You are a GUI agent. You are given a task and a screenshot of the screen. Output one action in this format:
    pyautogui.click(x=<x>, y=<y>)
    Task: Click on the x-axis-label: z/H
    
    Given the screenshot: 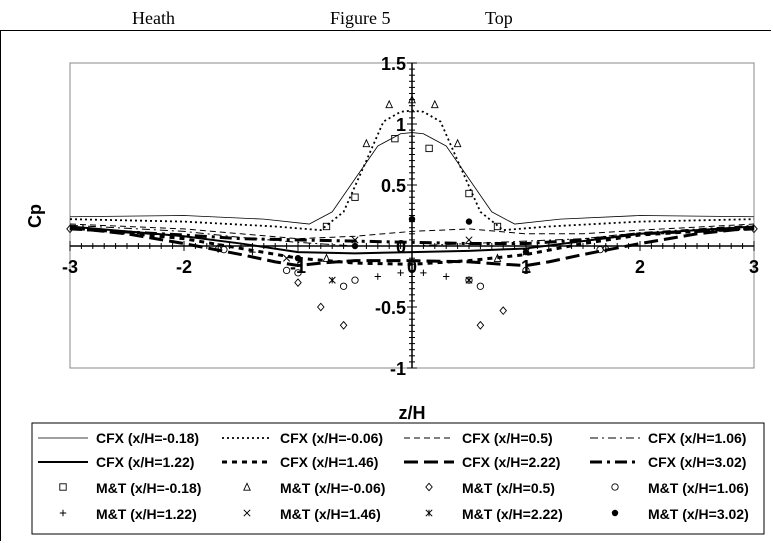 What is the action you would take?
    pyautogui.click(x=412, y=413)
    